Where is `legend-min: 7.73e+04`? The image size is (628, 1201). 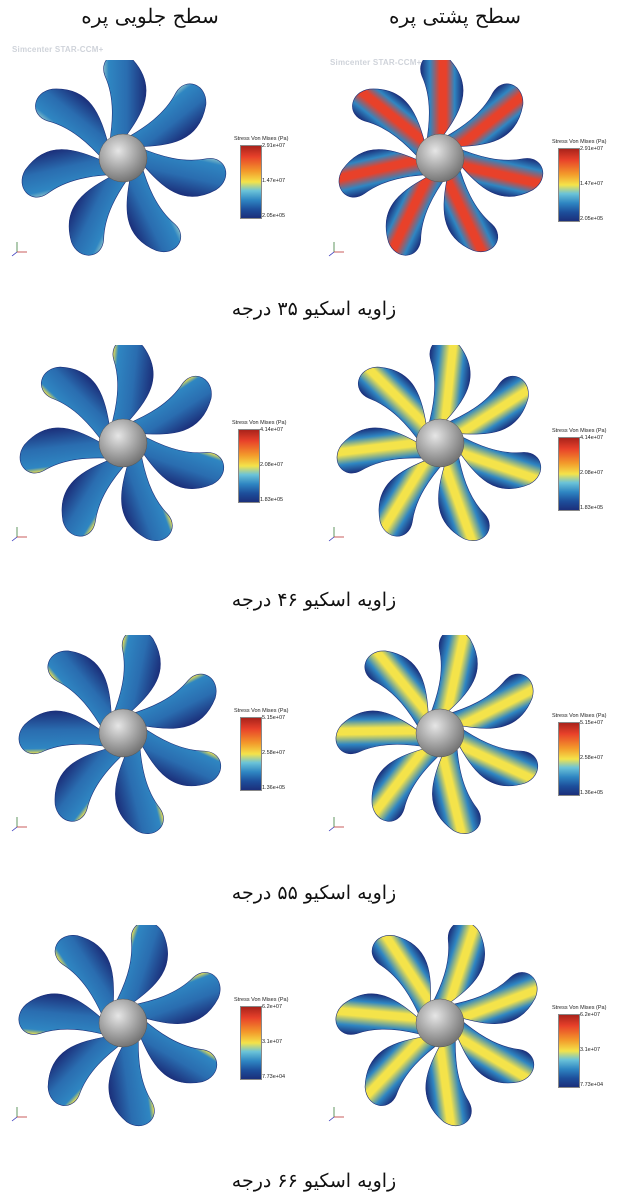
legend-min: 7.73e+04 is located at coordinates (274, 1077).